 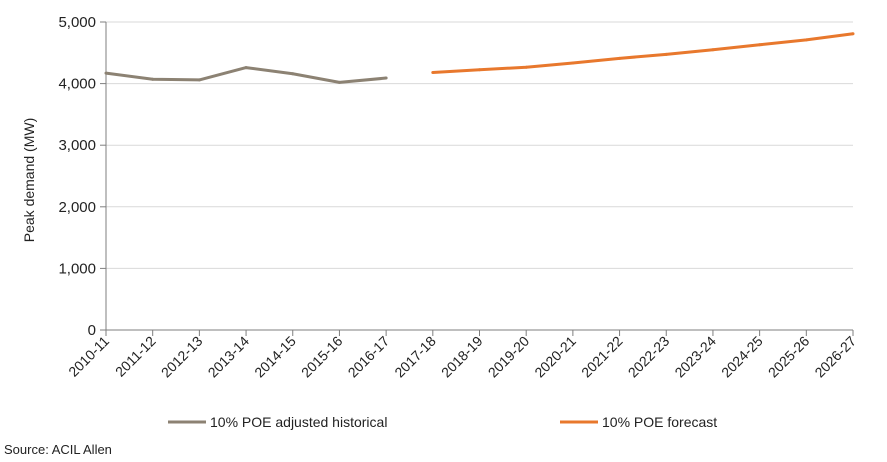 I want to click on legend-label: 10% POE forecast, so click(x=659, y=422).